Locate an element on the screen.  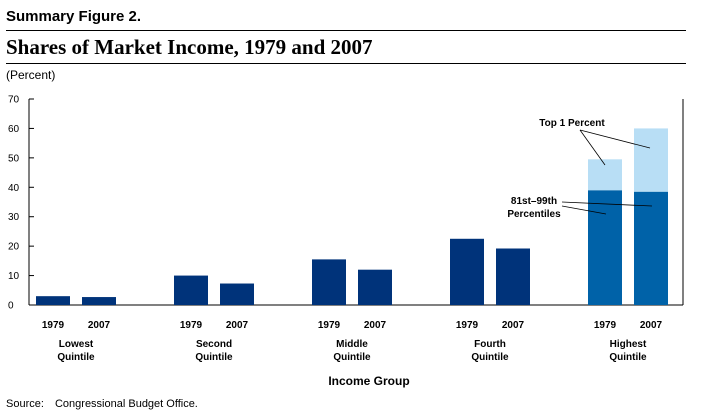
bar-group1-1979 is located at coordinates (191, 290).